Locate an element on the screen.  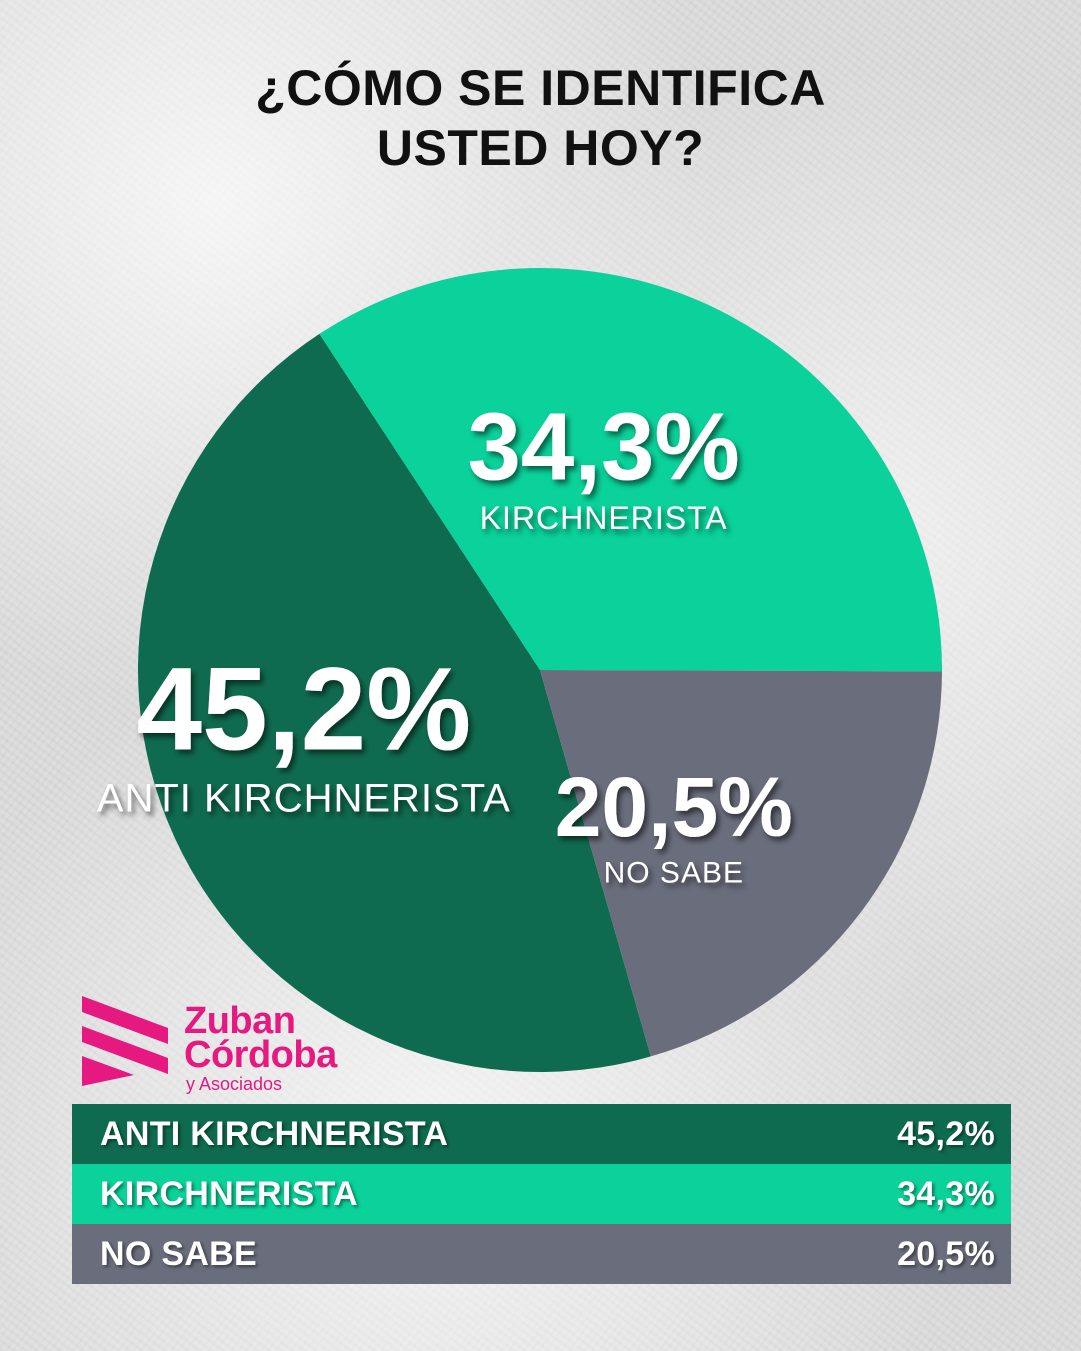
logo-name: Zuban Córdoba is located at coordinates (260, 1038).